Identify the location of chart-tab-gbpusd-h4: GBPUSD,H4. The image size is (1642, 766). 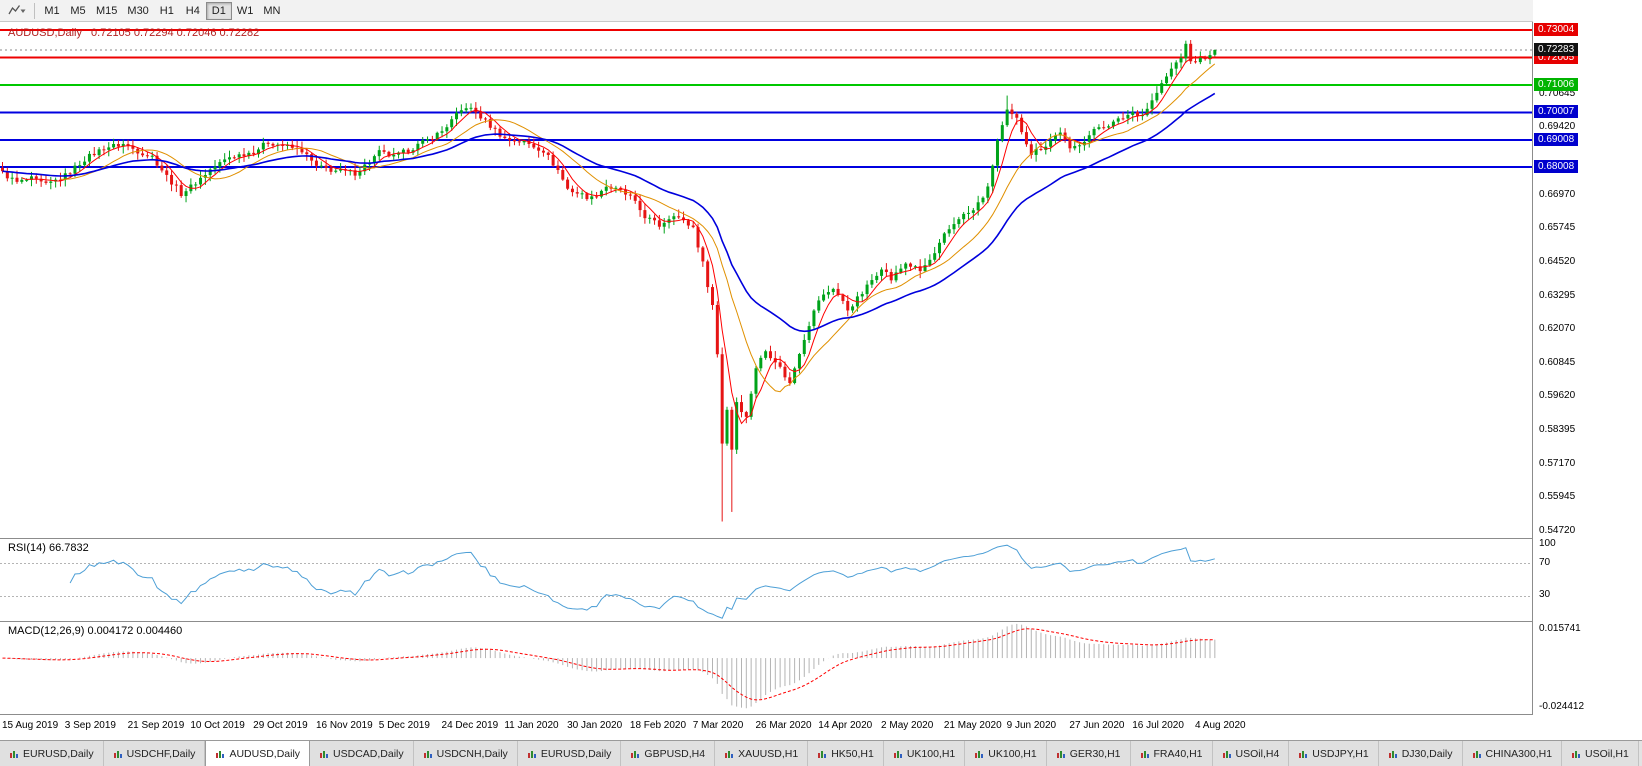
(668, 753).